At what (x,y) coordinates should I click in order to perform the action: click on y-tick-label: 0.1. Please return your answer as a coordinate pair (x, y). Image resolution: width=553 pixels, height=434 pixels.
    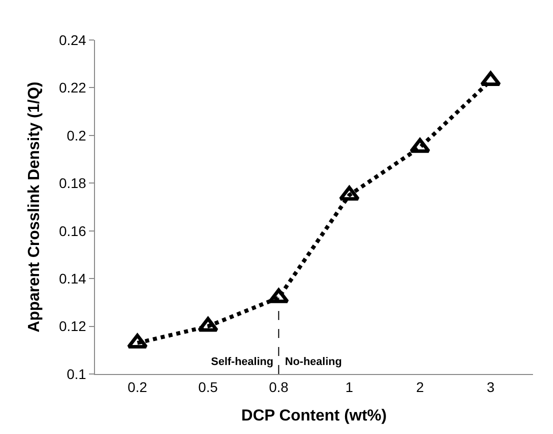
    Looking at the image, I should click on (76, 374).